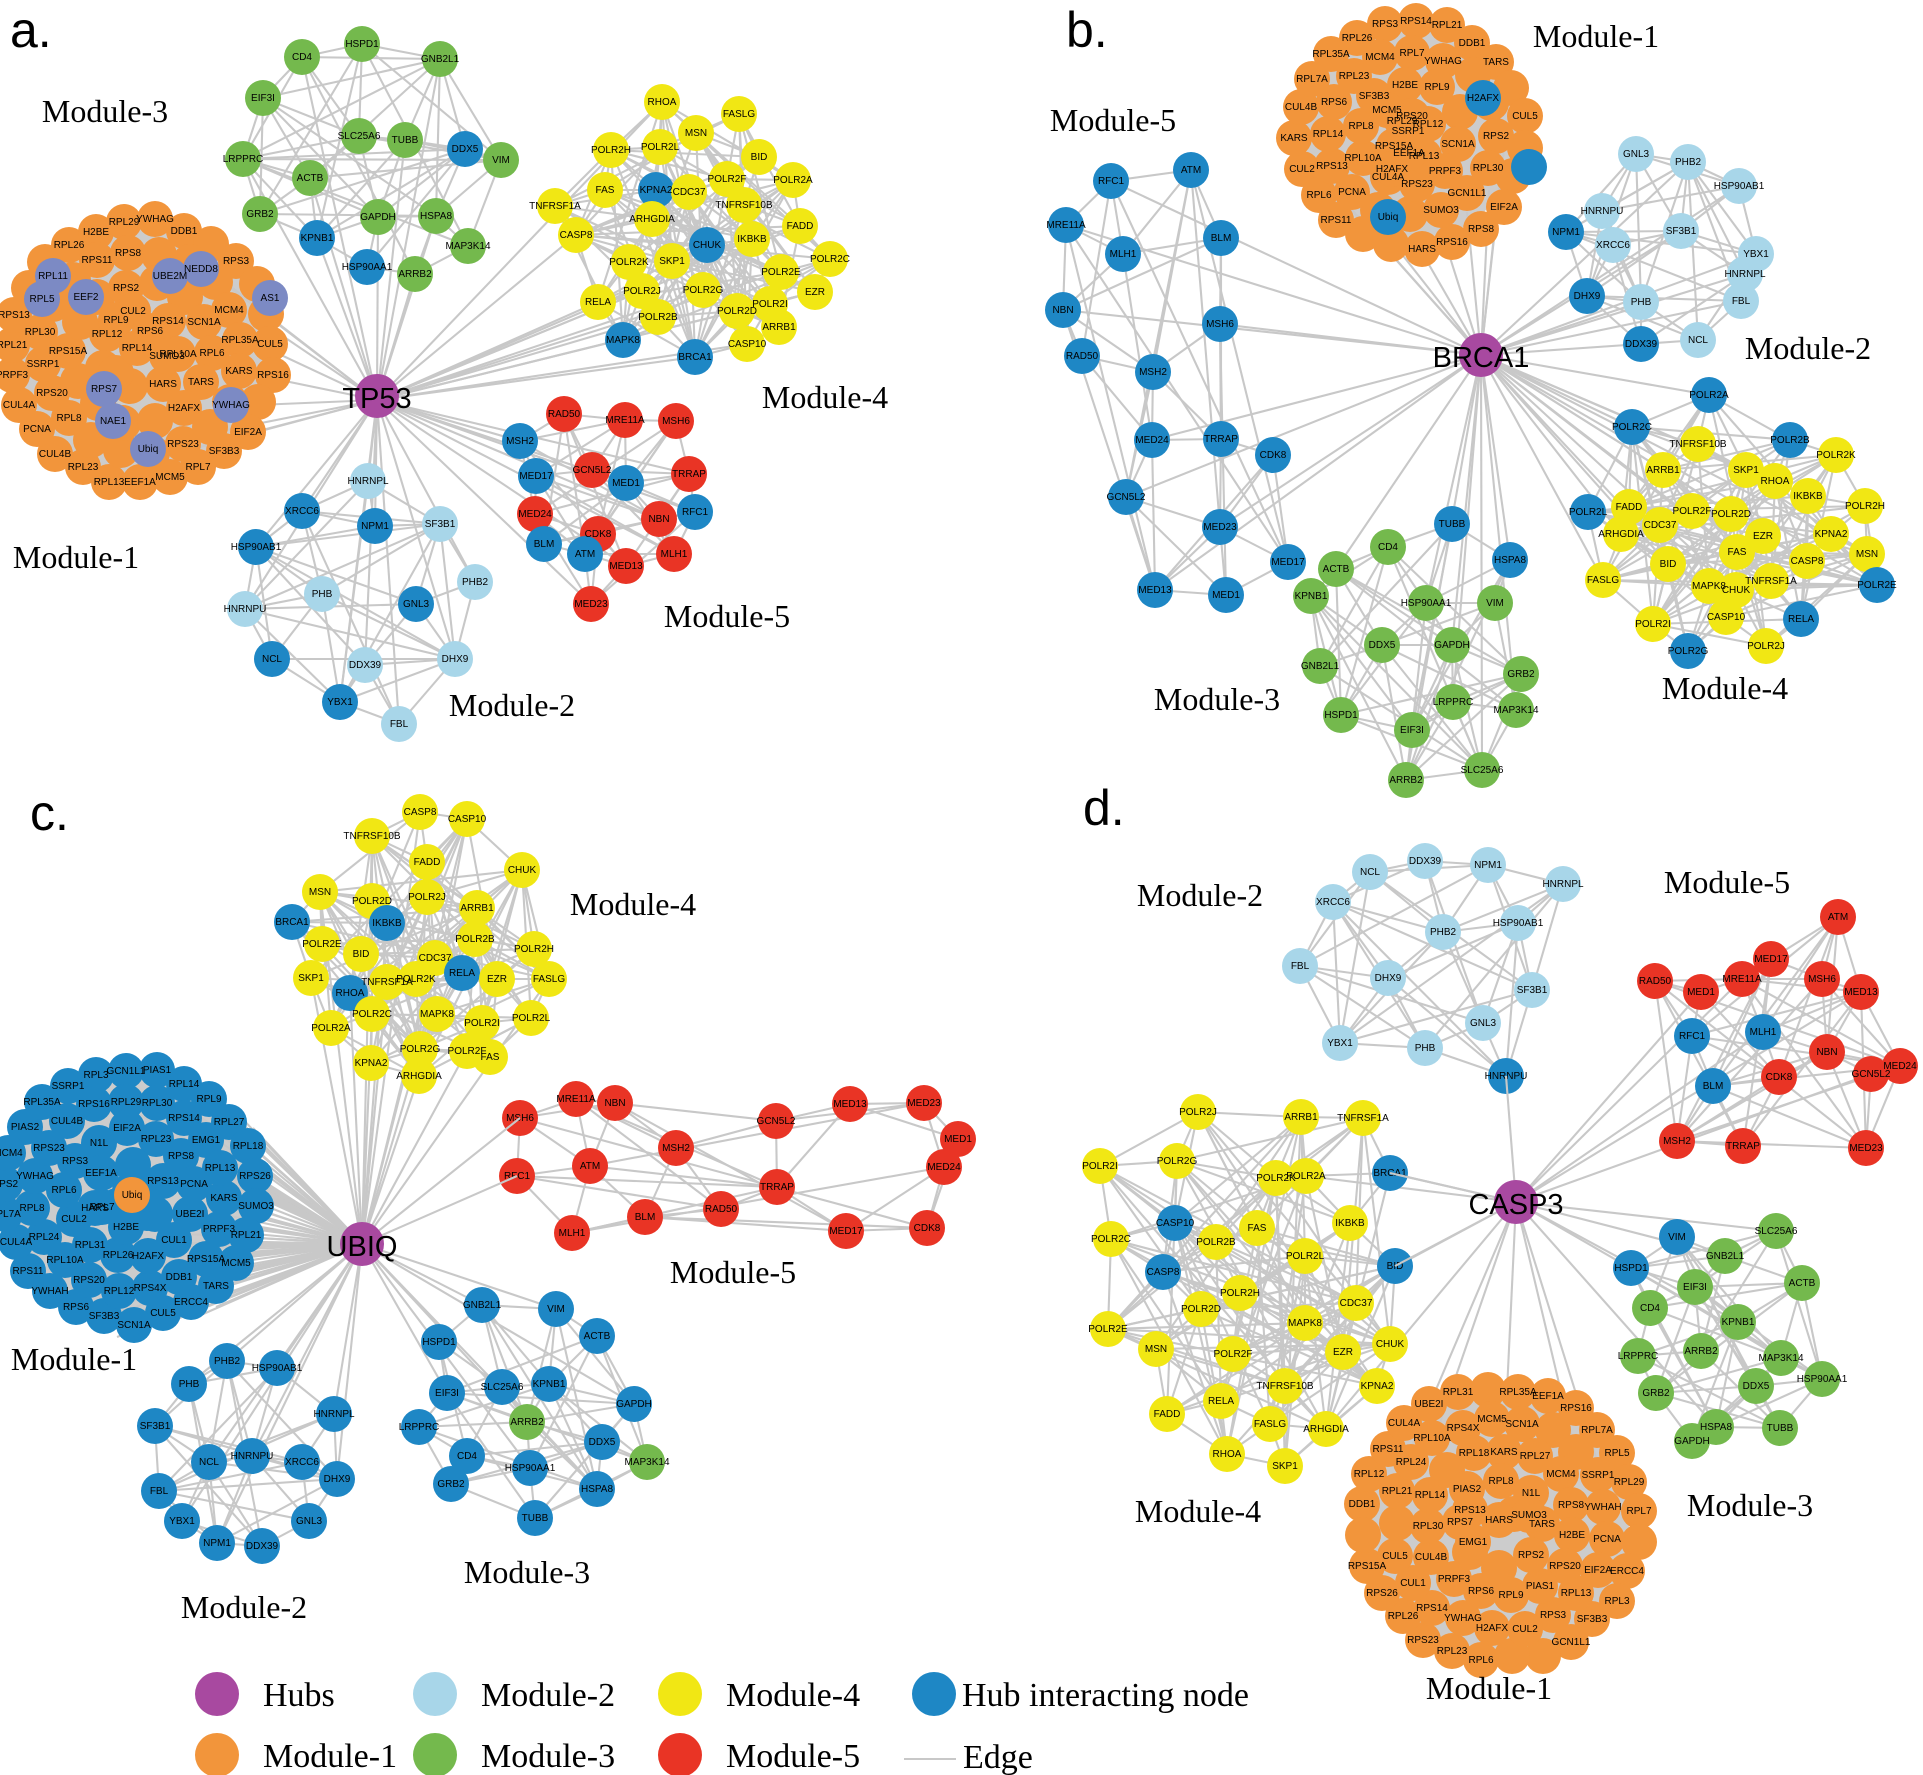  What do you see at coordinates (1412, 730) in the screenshot?
I see `svg-text: EIF3I` at bounding box center [1412, 730].